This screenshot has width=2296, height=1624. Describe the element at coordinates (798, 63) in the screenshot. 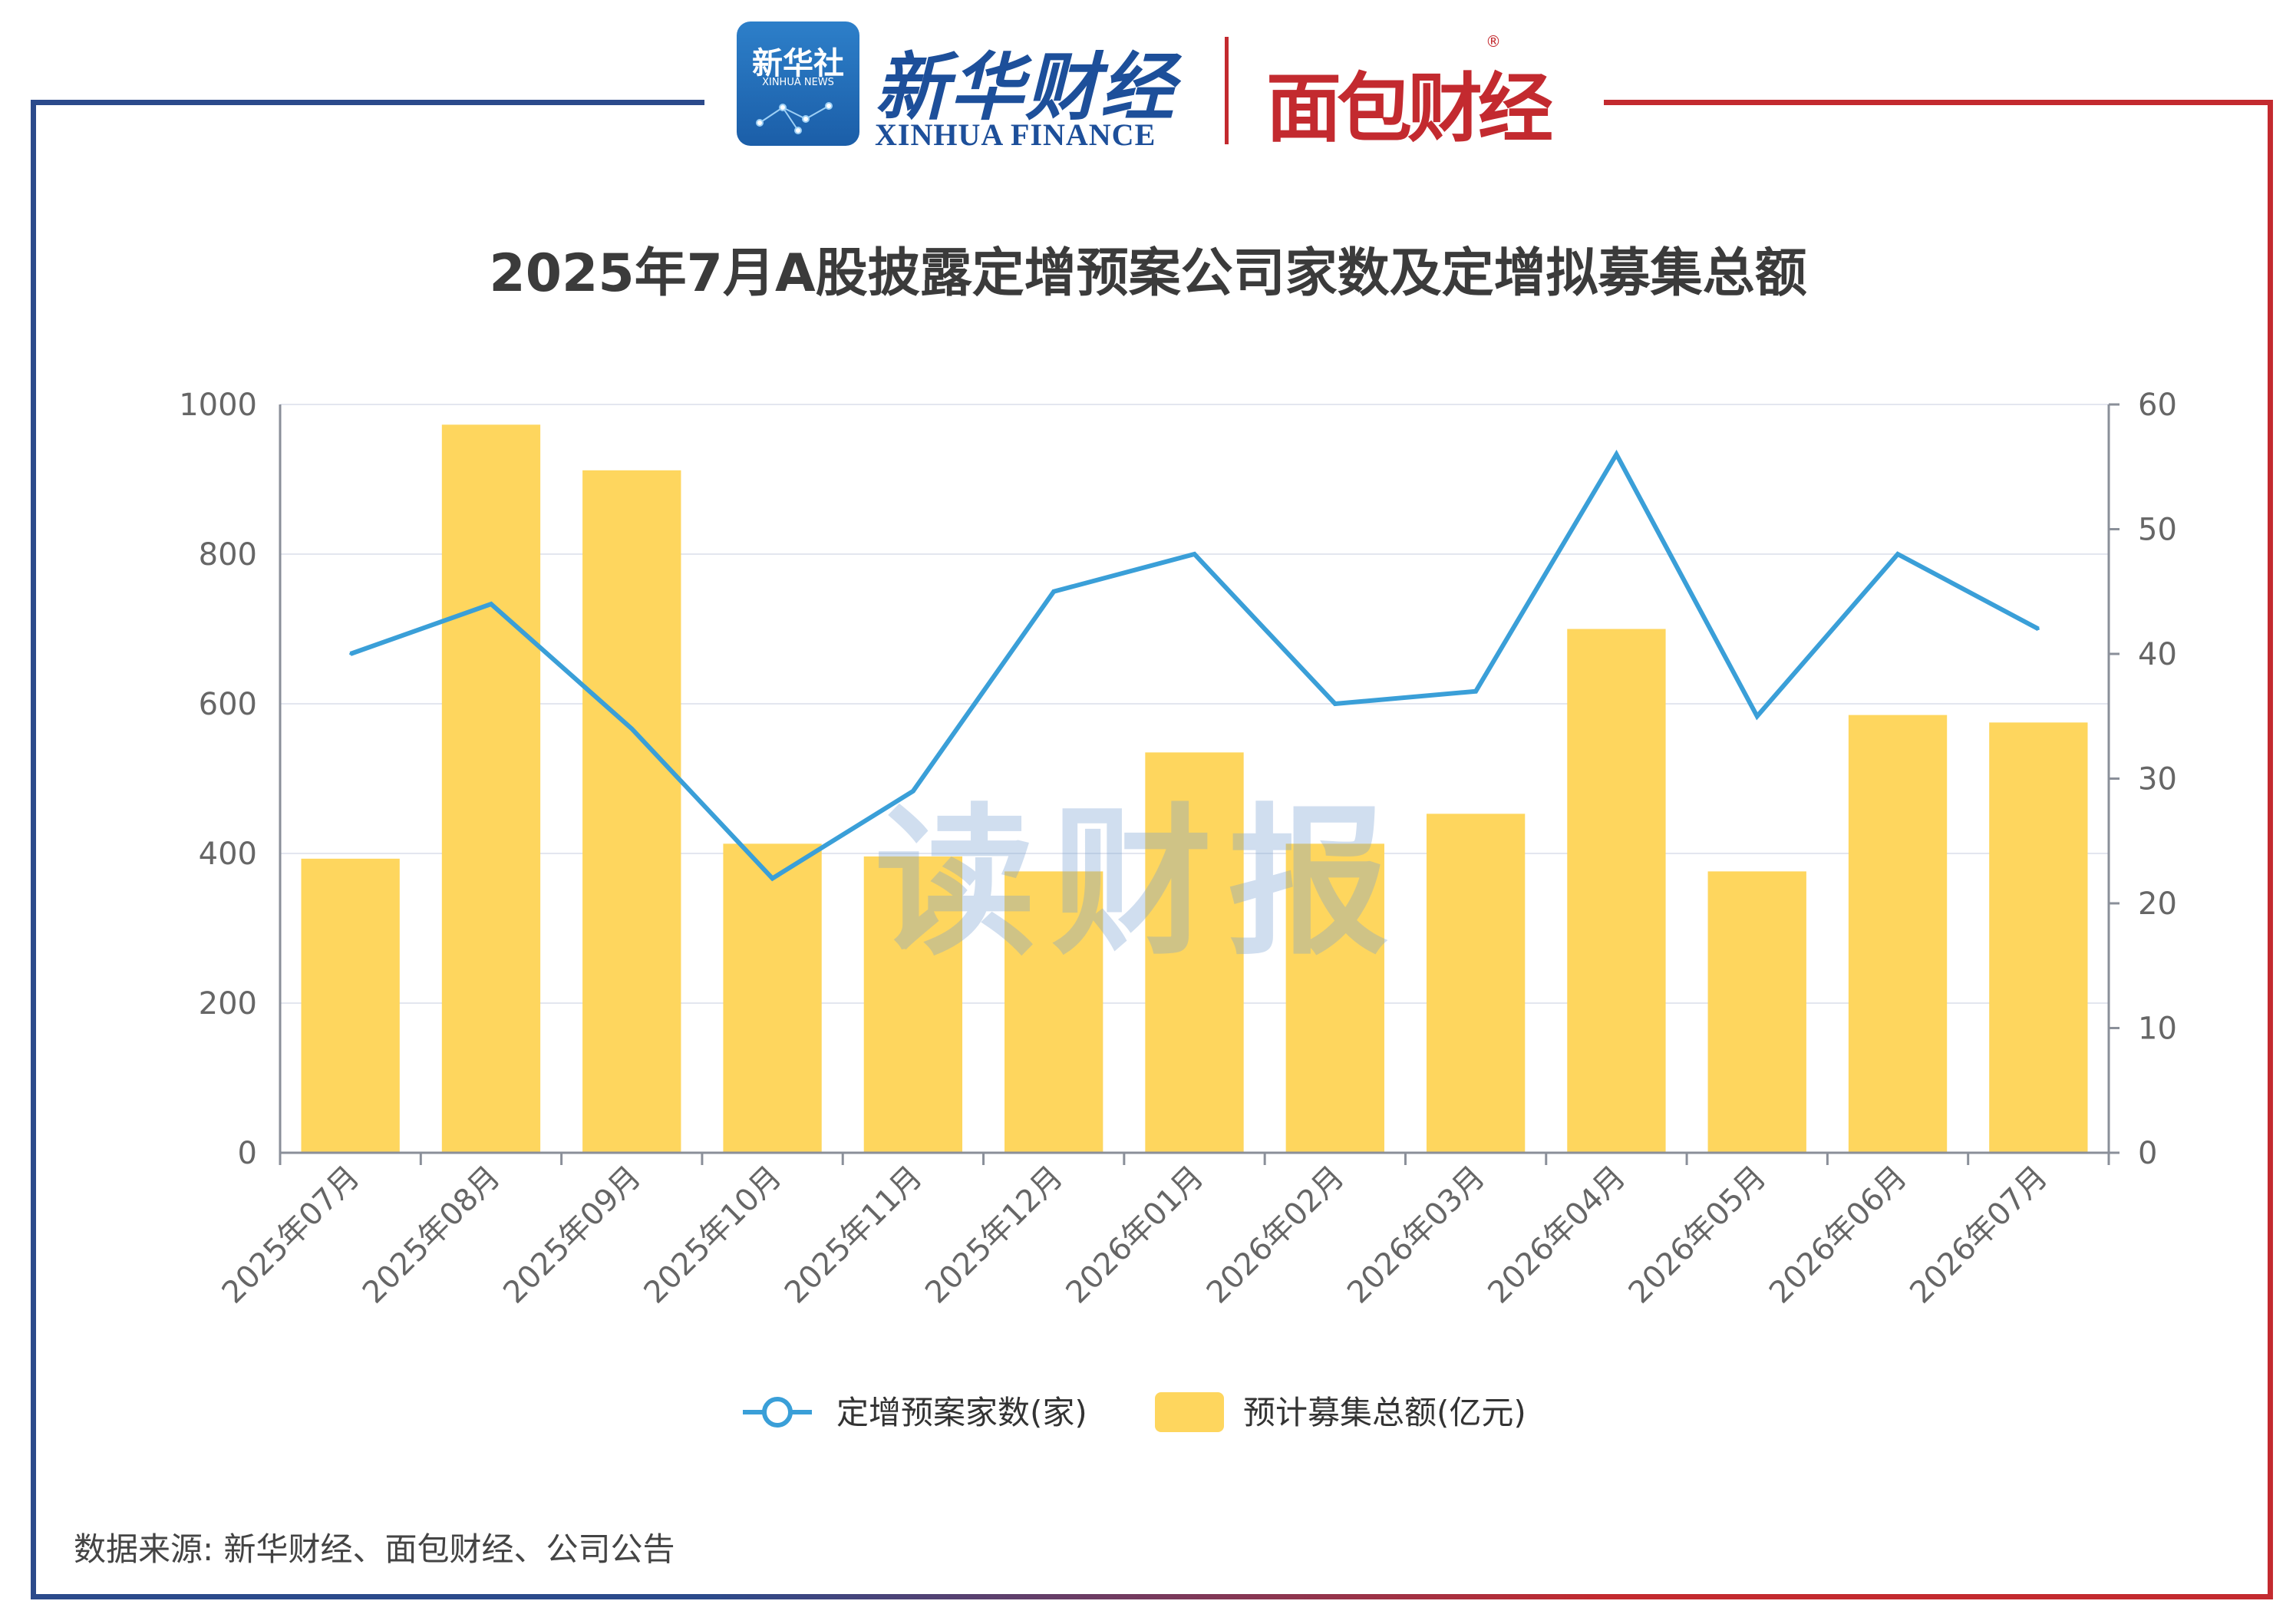

I see `xinhua-badge-cn: 新华社` at that location.